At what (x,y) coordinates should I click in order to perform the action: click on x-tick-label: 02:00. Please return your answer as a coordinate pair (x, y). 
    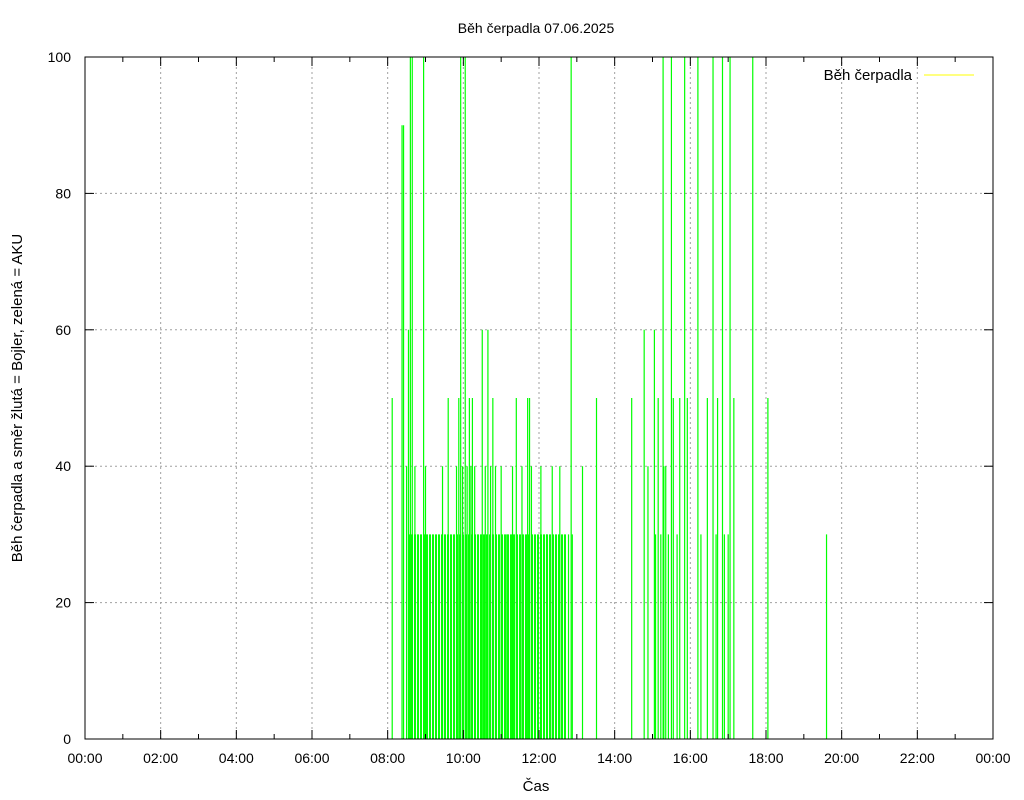
    Looking at the image, I should click on (160, 758).